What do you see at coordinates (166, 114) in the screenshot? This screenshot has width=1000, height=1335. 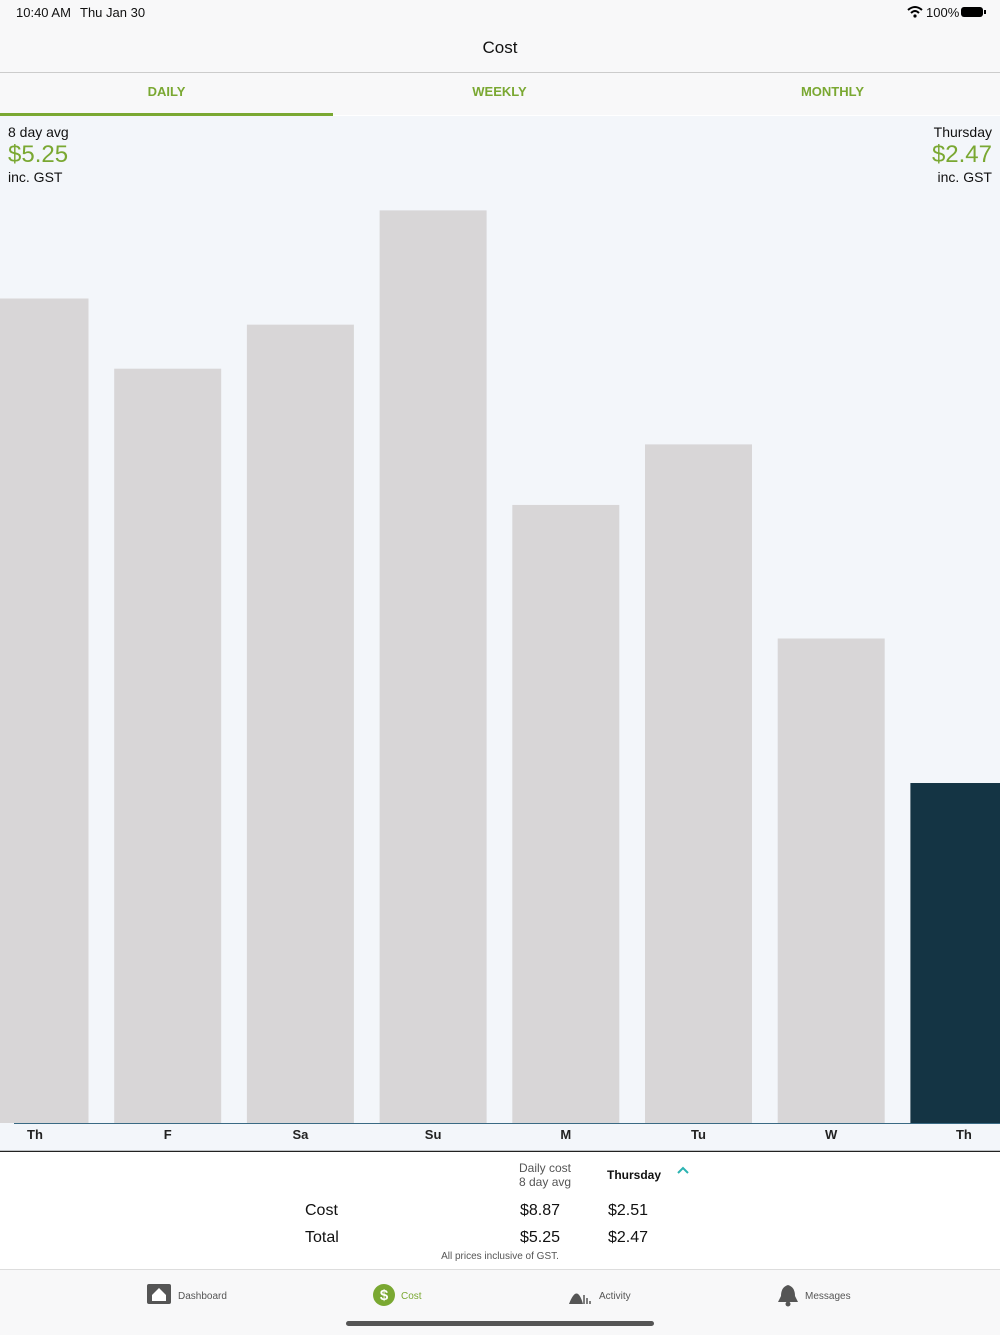 I see `tab-indicator` at bounding box center [166, 114].